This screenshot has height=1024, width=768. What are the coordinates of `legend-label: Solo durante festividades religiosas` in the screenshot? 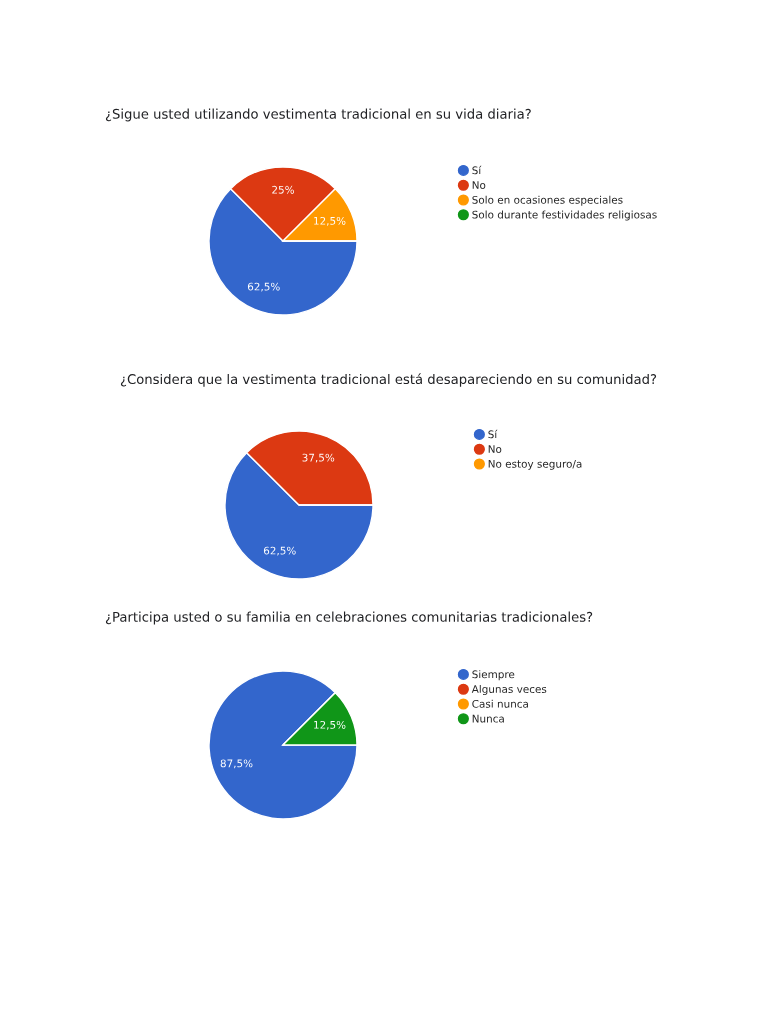 It's located at (564, 215).